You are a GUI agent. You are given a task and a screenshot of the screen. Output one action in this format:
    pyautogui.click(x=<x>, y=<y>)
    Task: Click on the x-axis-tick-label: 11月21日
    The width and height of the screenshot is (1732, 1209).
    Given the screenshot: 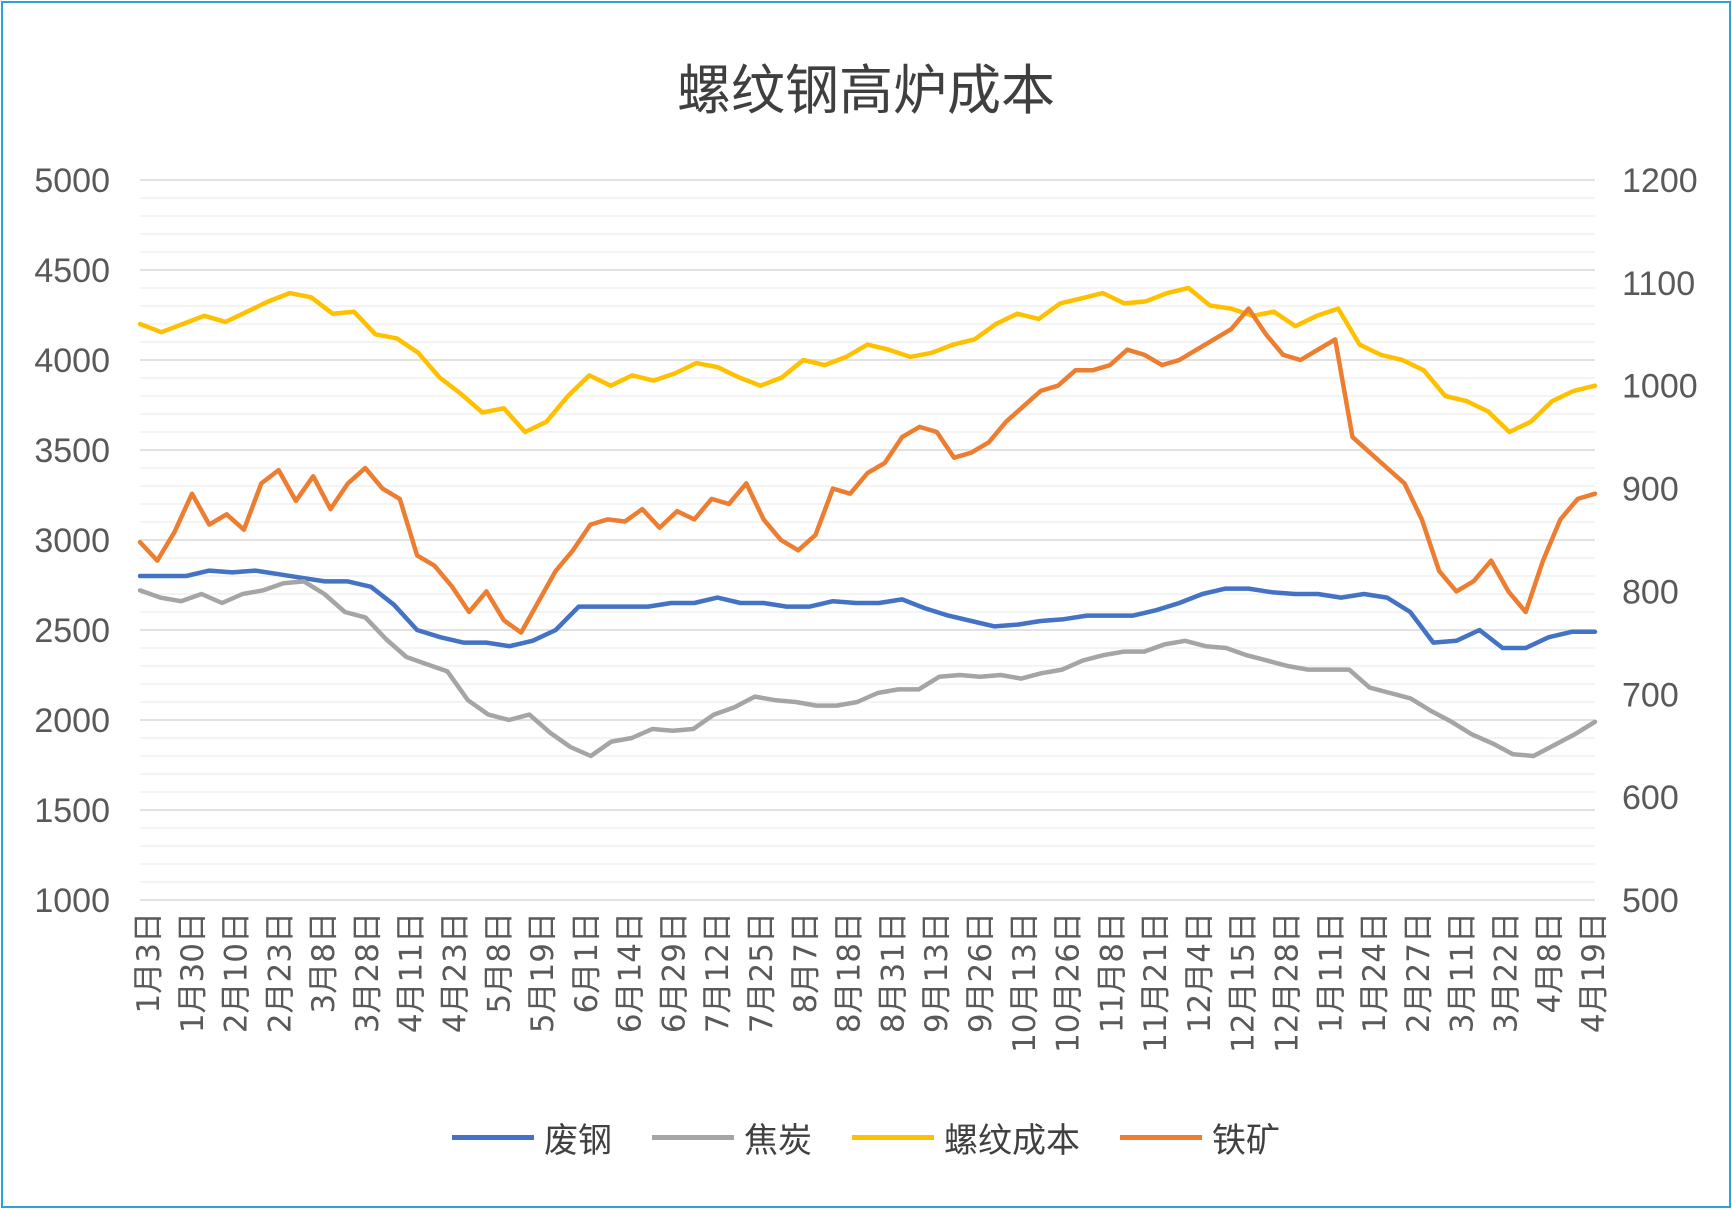 What is the action you would take?
    pyautogui.click(x=1156, y=982)
    